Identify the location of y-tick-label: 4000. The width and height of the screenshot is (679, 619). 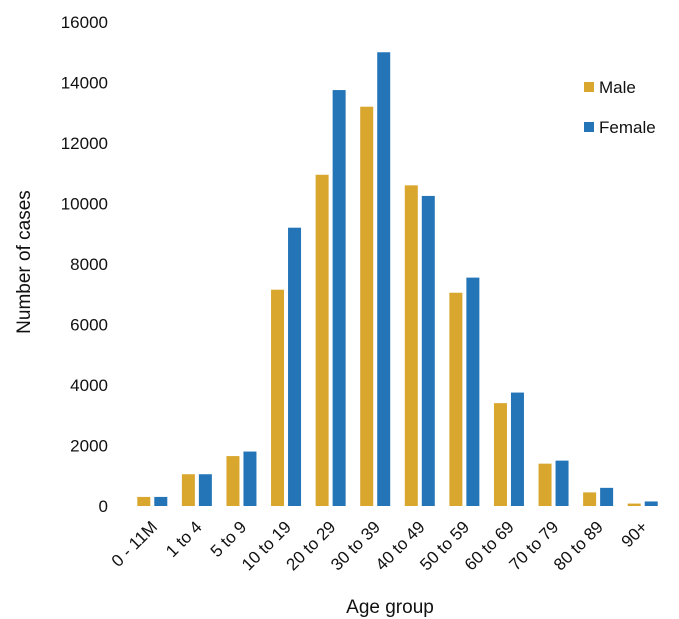
(89, 385).